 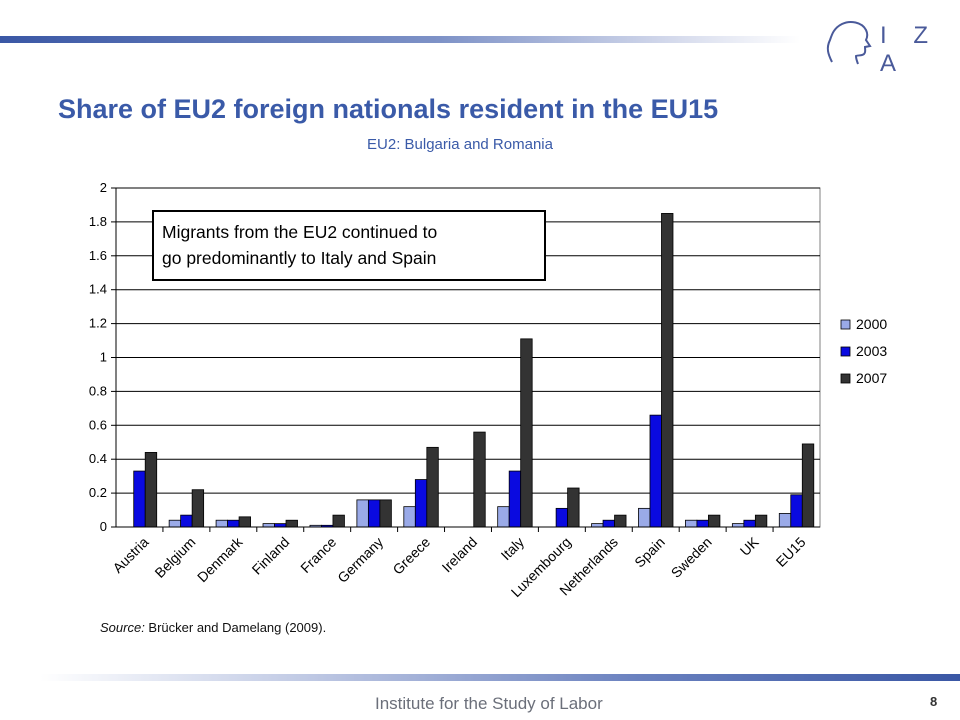 I want to click on y-tick-label: 0.2, so click(x=98, y=492).